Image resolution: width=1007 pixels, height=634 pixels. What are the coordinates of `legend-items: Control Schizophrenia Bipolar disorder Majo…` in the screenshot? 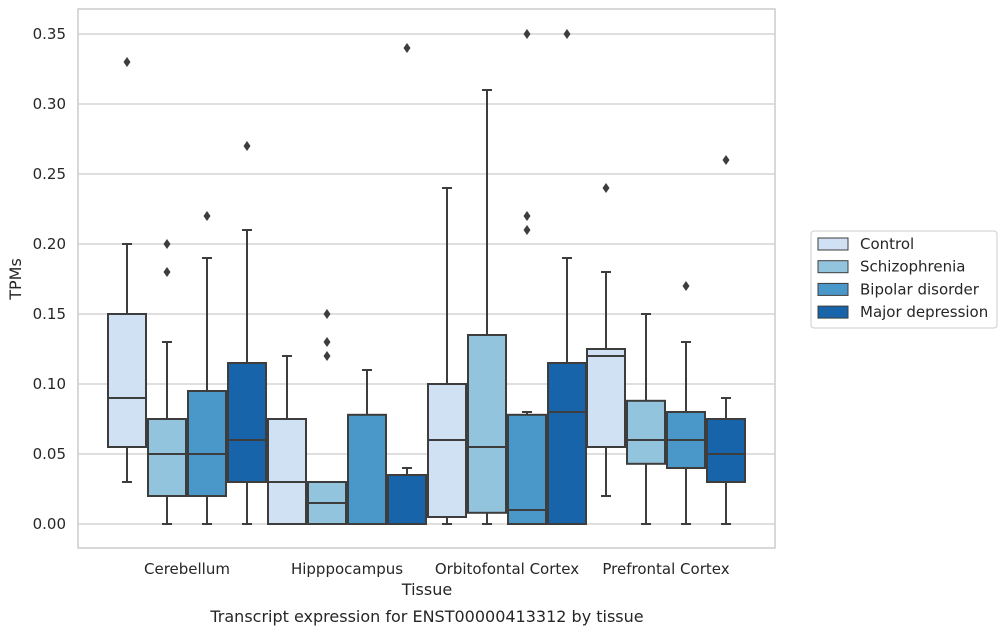 It's located at (902, 278).